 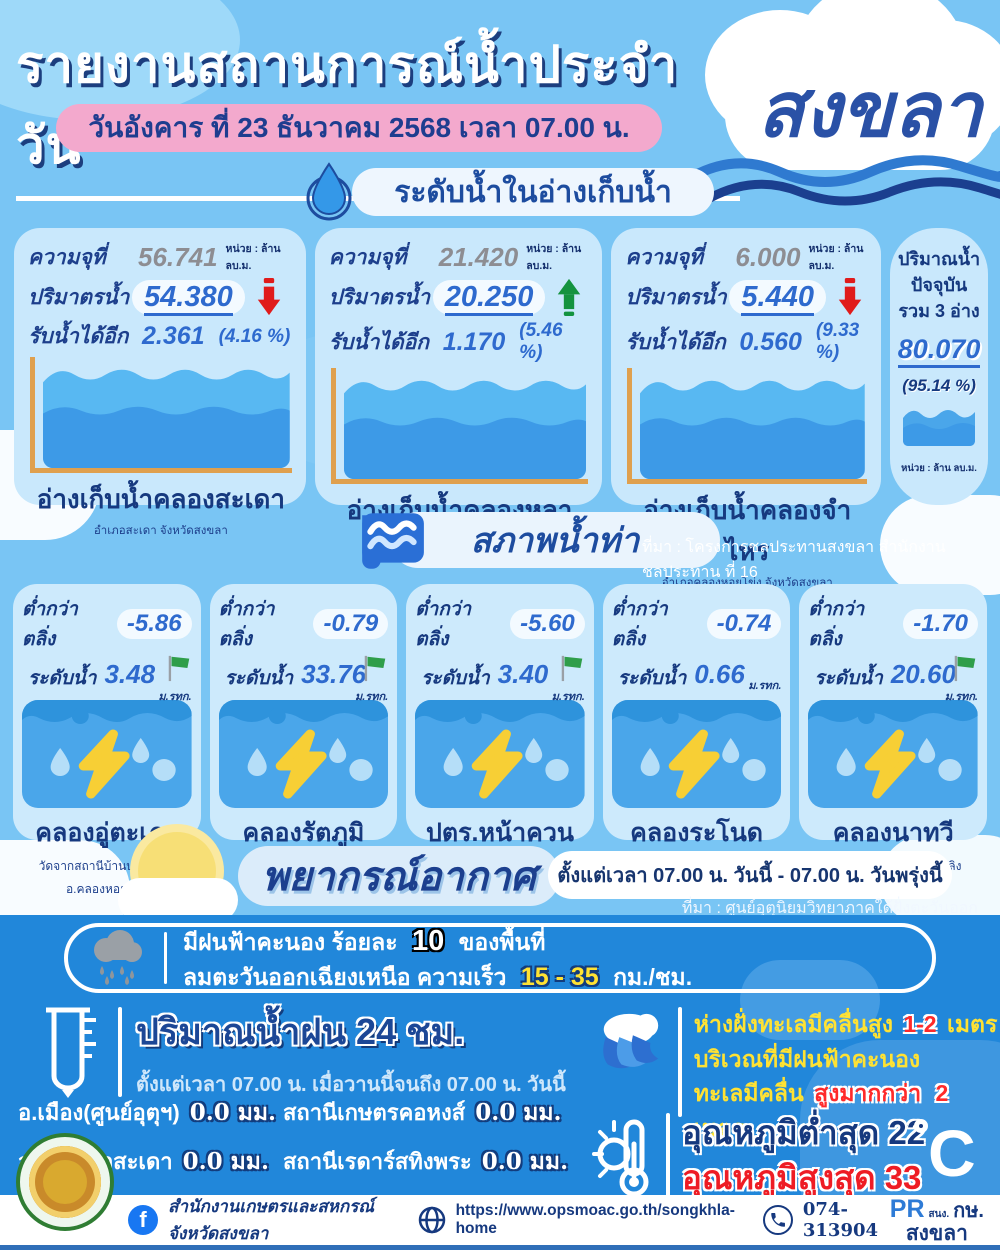 I want to click on remaining-percent: (5.46 %), so click(x=541, y=341).